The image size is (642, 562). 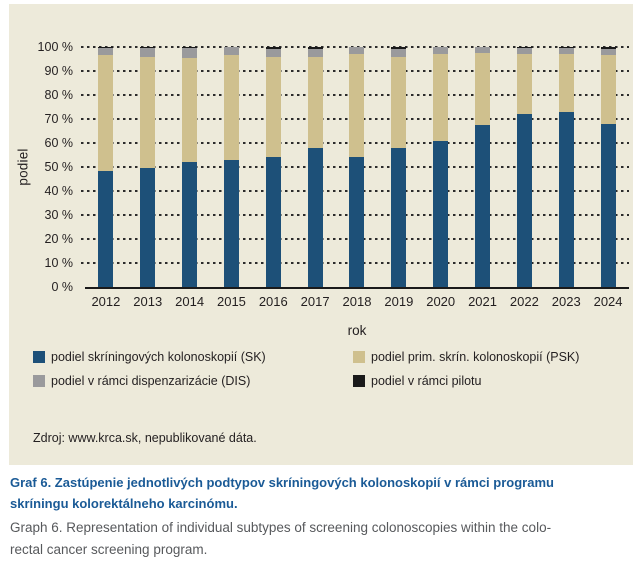 What do you see at coordinates (190, 301) in the screenshot?
I see `x-tick-label: 2014` at bounding box center [190, 301].